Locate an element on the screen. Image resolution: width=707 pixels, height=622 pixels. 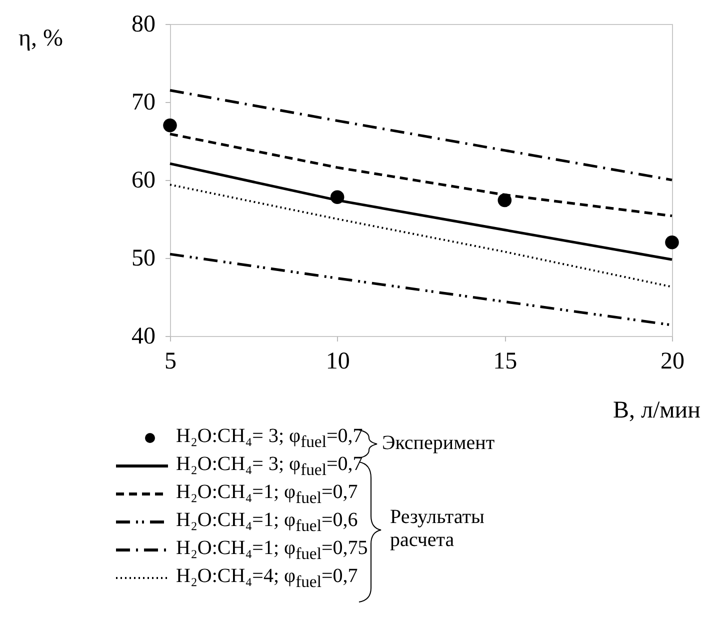
x-tick-label: 10 is located at coordinates (338, 361).